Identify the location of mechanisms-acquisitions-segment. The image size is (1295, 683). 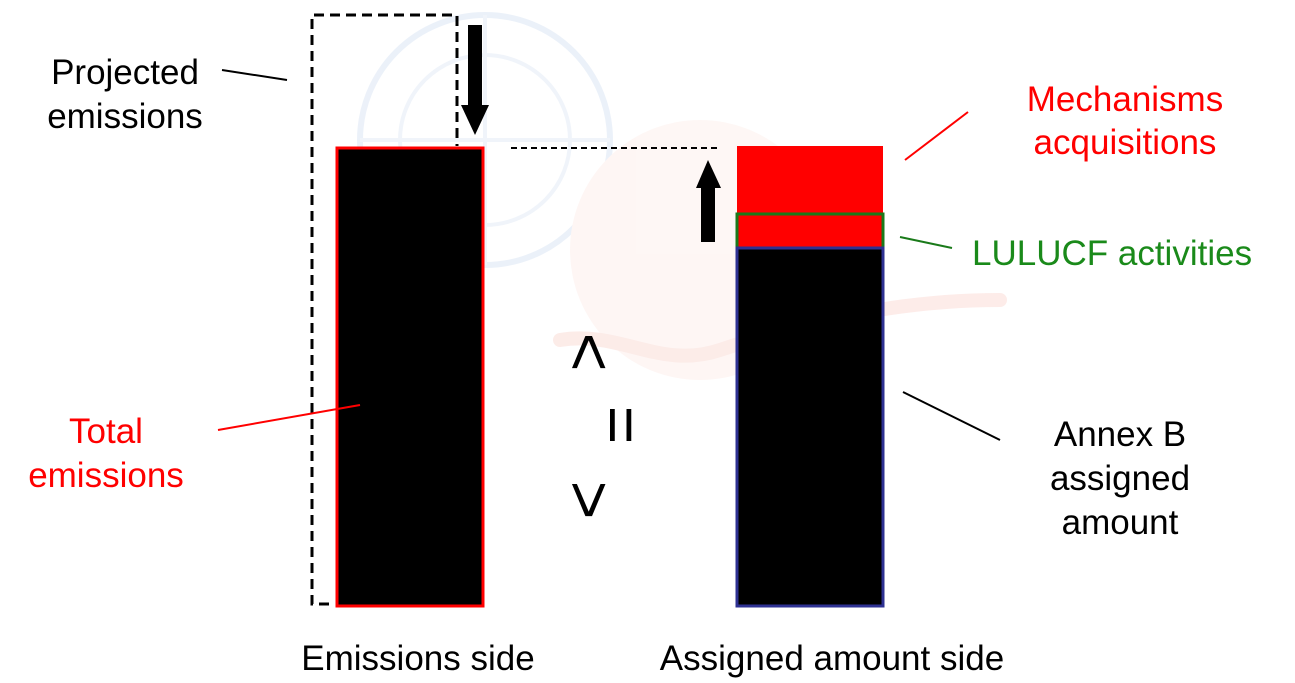
(810, 180).